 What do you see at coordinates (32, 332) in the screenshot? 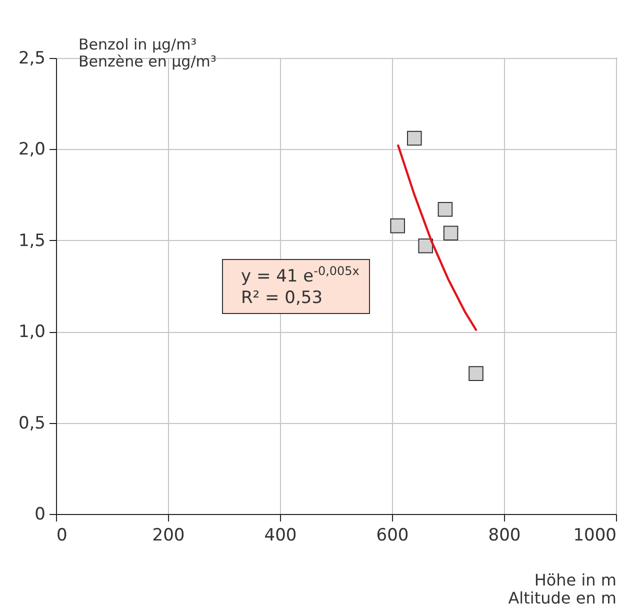
I see `y-tick-label: 1,0` at bounding box center [32, 332].